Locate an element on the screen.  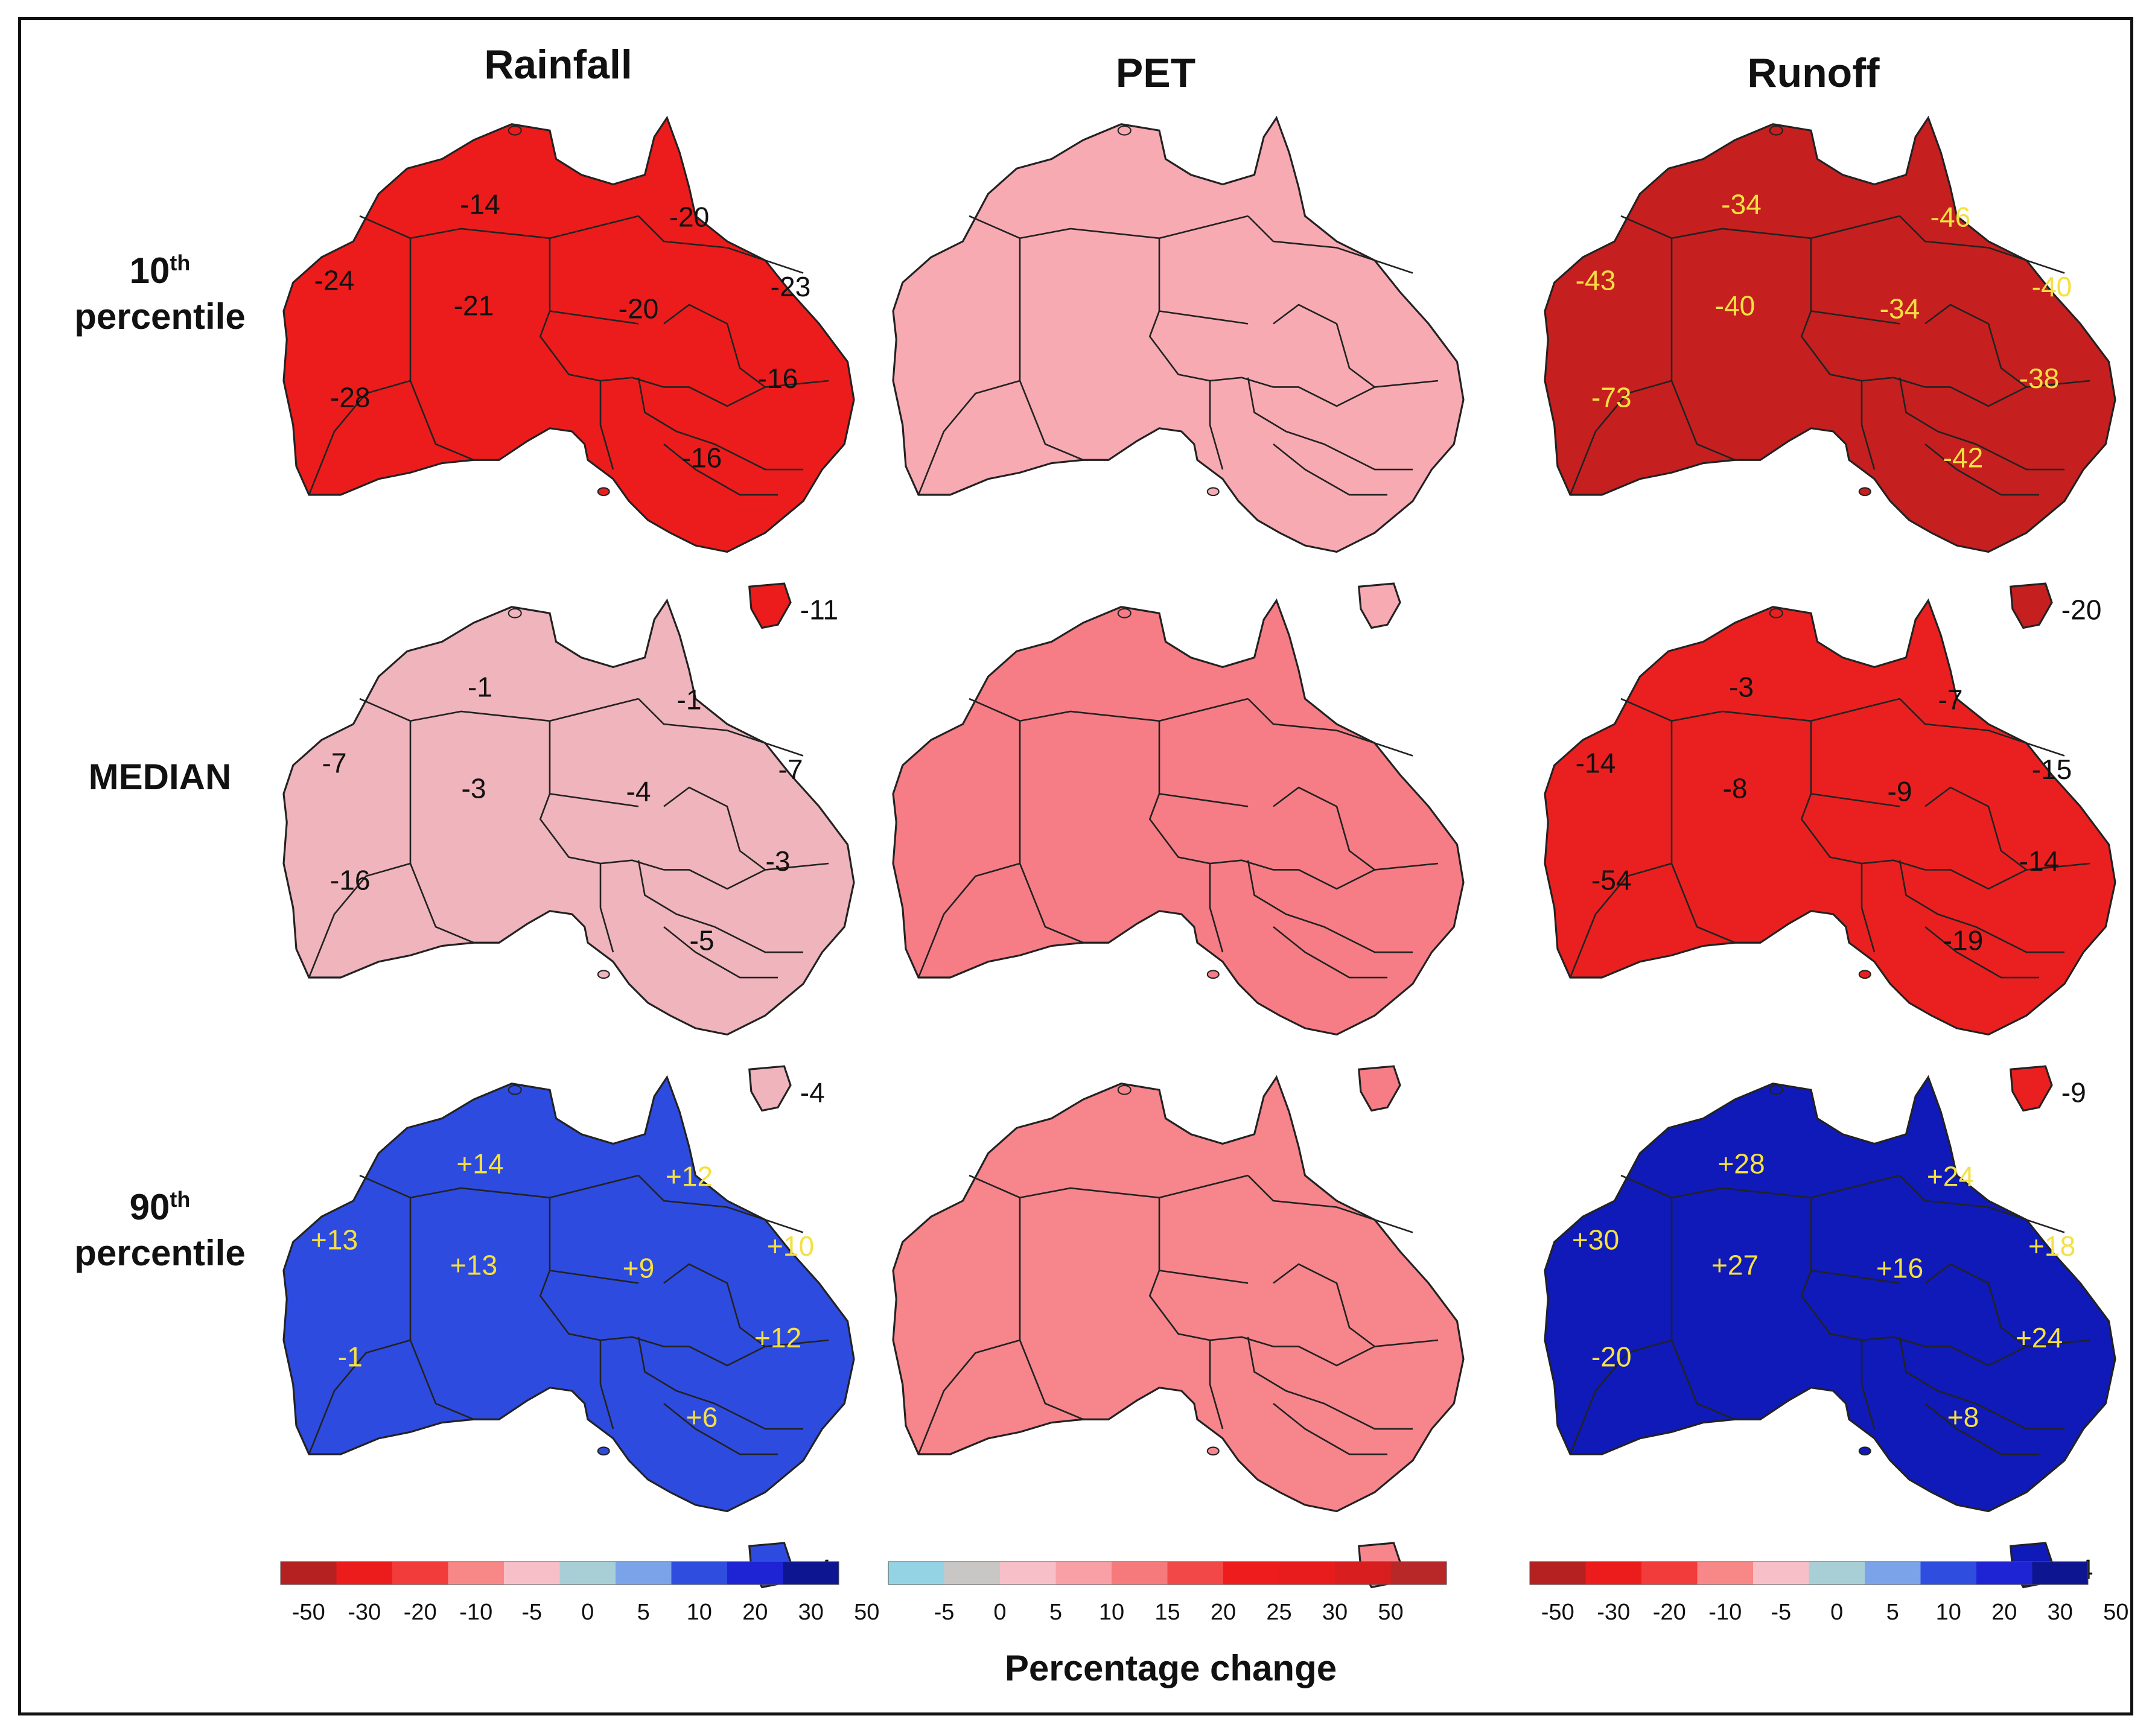
row-label-10th-percentile: 10th percentile is located at coordinates (160, 290).